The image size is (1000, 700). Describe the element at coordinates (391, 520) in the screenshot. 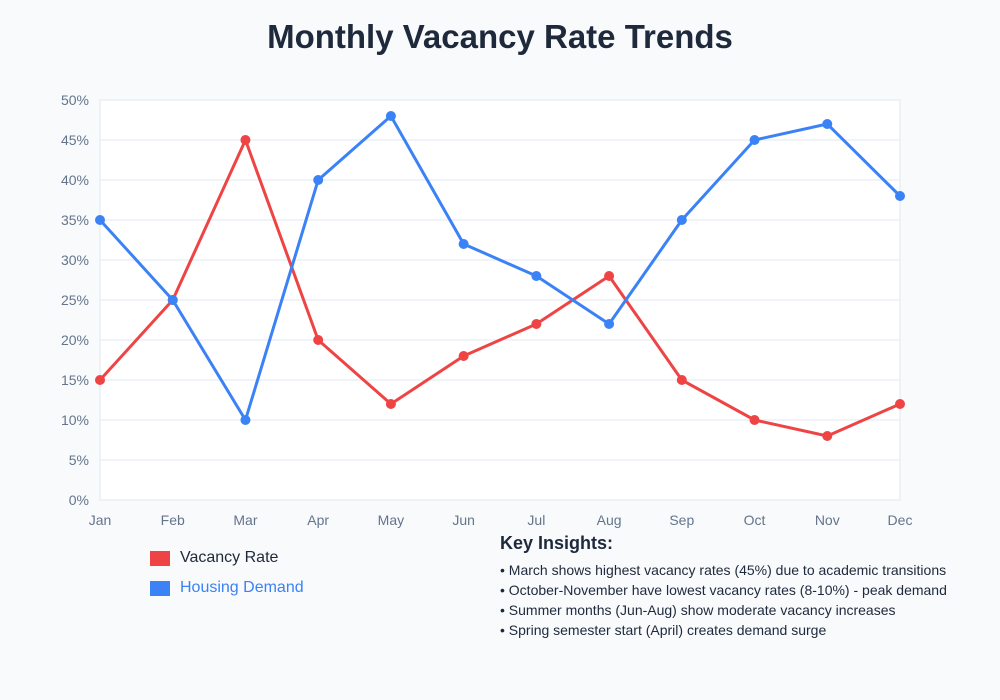

I see `x-tick-label: May` at that location.